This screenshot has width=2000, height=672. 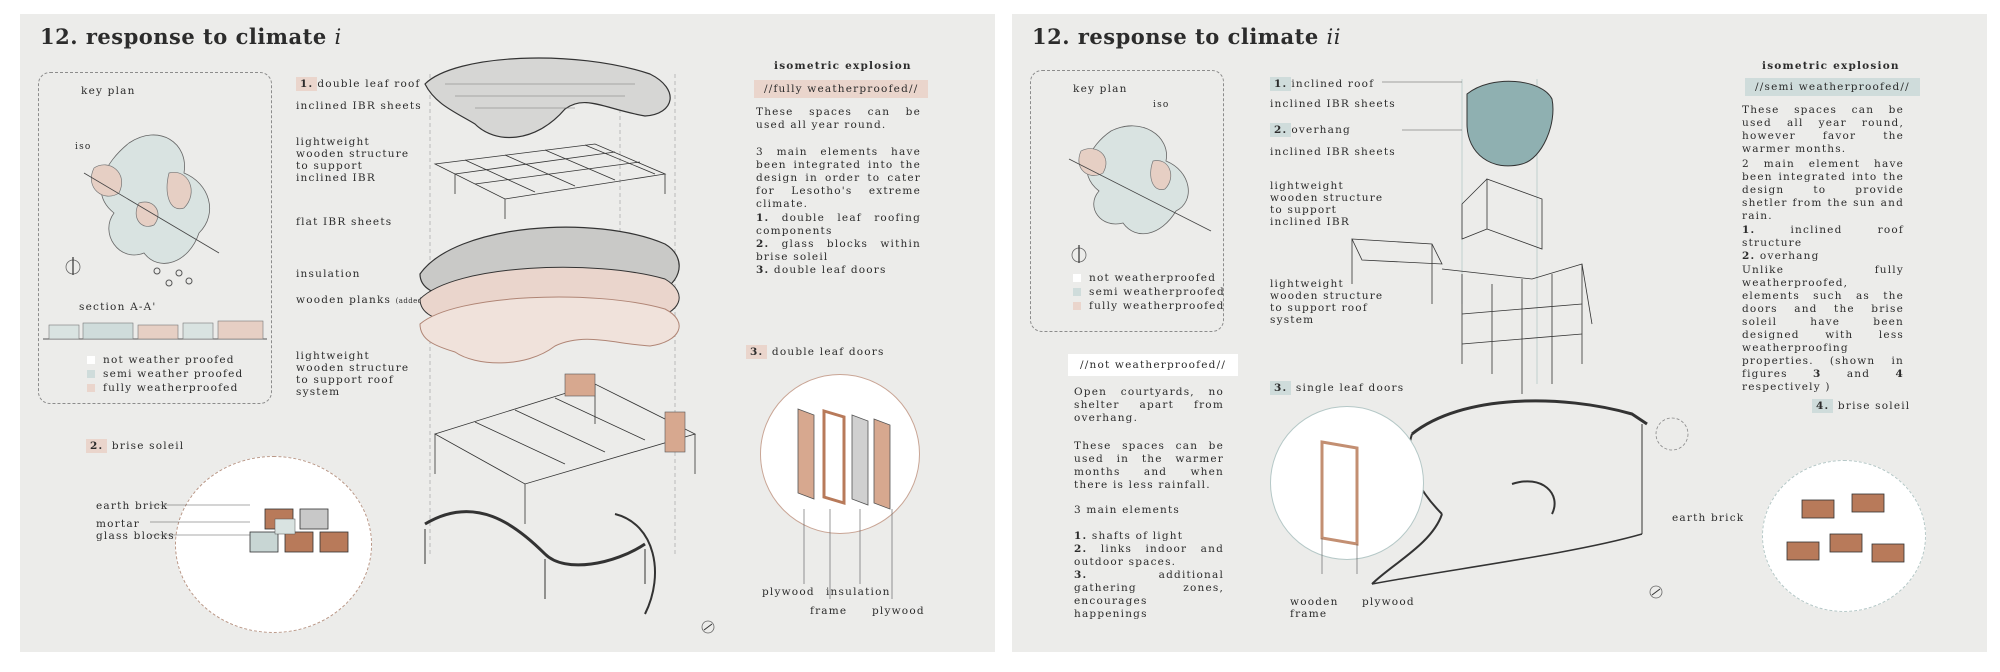 I want to click on label-plywood-b: plywood, so click(x=898, y=611).